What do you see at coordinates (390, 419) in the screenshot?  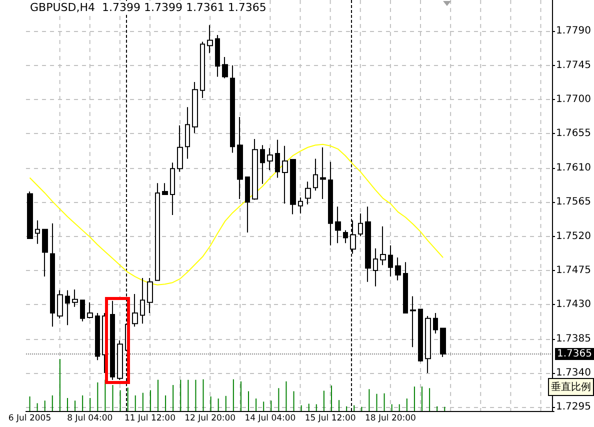 I see `x-tick-label: 18 Jul 20:00` at bounding box center [390, 419].